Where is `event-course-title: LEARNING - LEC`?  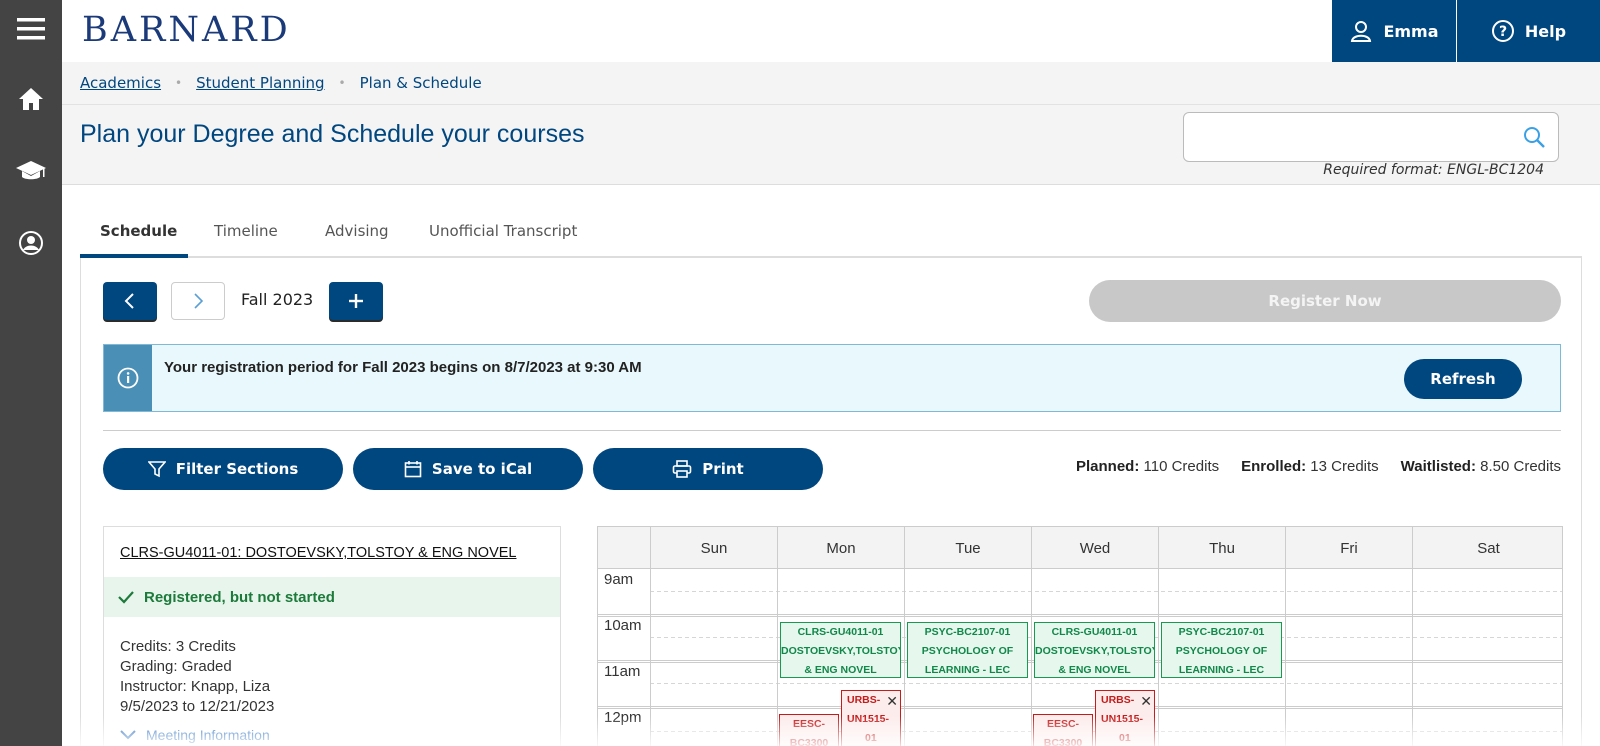
event-course-title: LEARNING - LEC is located at coordinates (967, 670).